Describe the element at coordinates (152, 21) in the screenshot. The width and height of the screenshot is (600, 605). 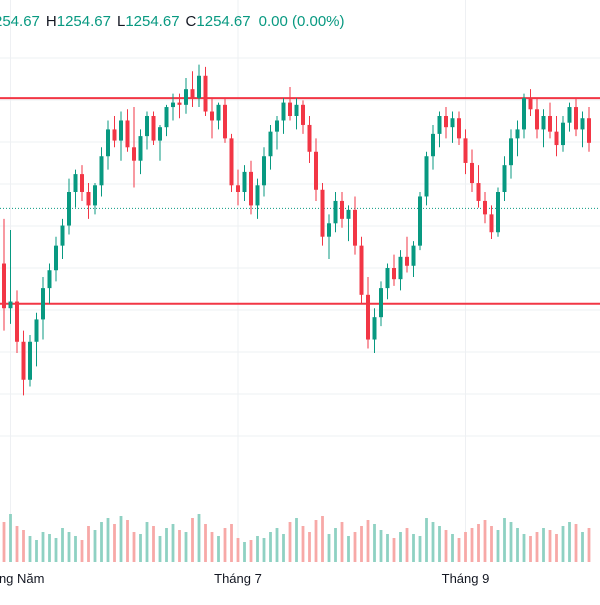
I see `low-value: 1254.67` at that location.